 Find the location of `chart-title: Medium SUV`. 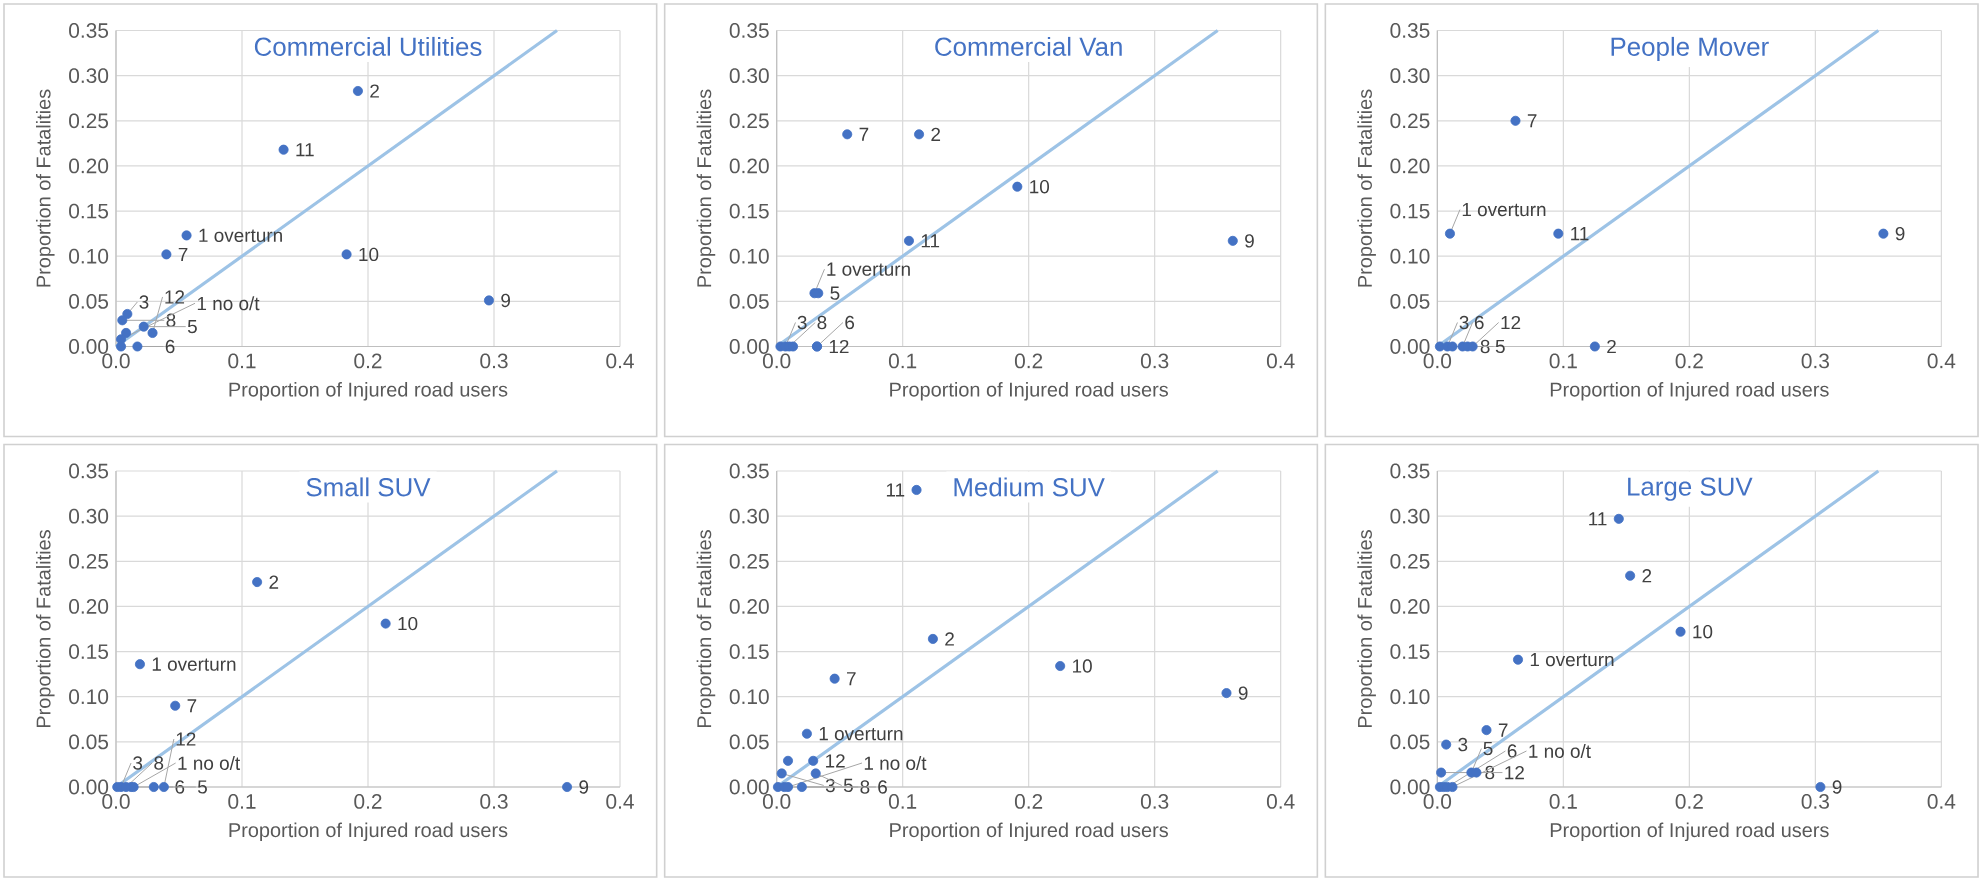

chart-title: Medium SUV is located at coordinates (1029, 487).